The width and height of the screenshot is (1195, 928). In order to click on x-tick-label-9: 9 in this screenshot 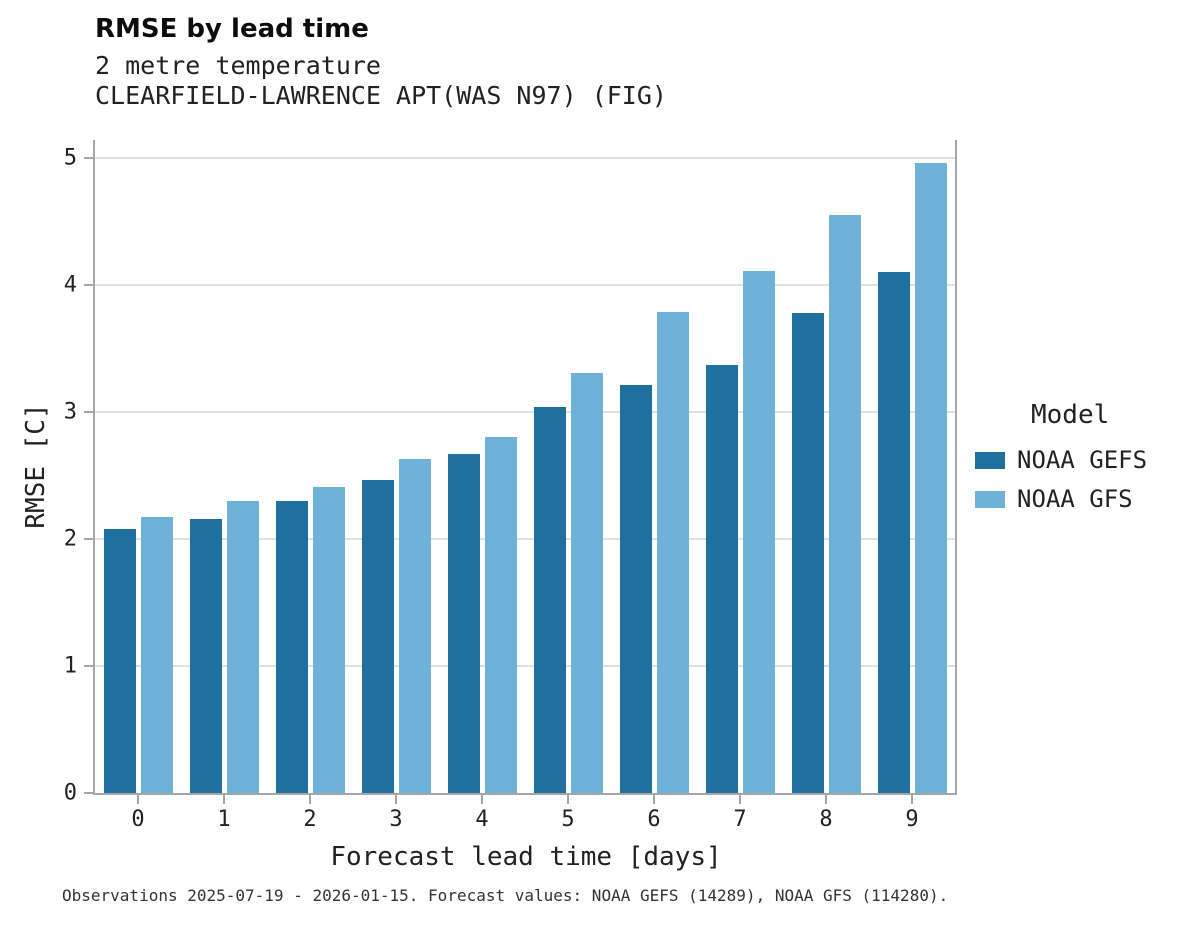, I will do `click(912, 819)`.